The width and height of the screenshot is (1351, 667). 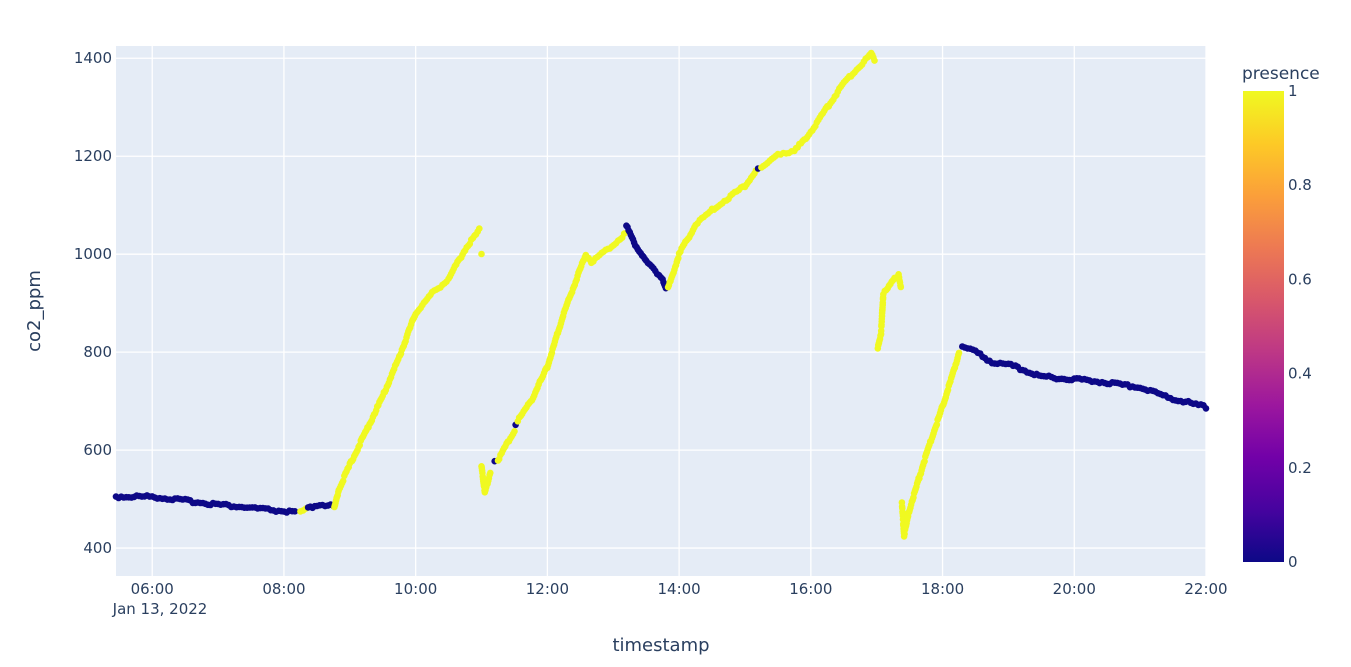 I want to click on colorbar-title: presence, so click(x=1281, y=74).